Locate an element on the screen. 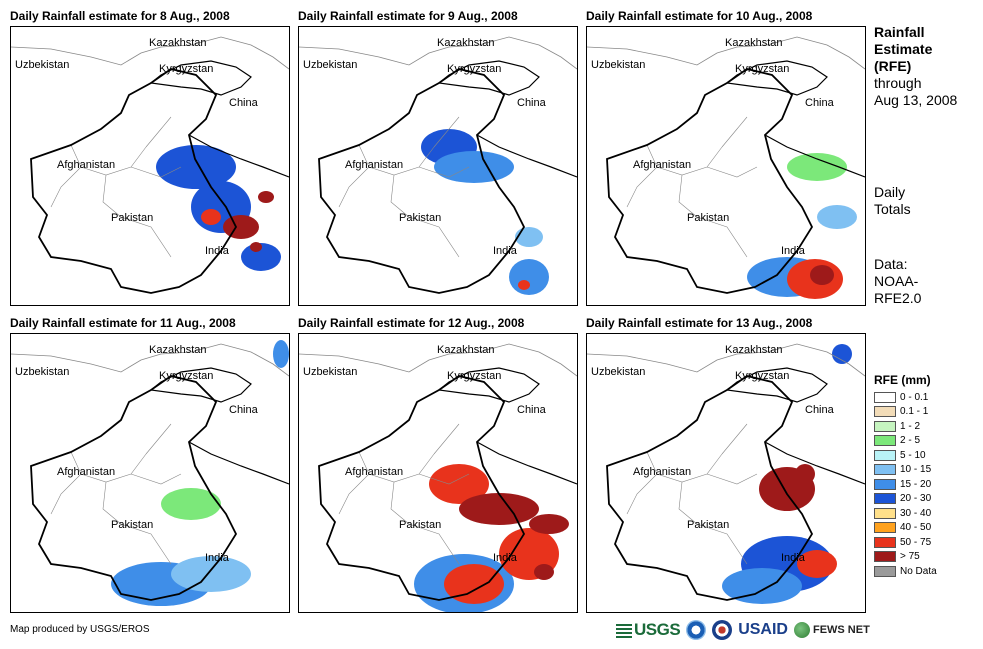 The width and height of the screenshot is (983, 649). legend-label: 15 - 20 is located at coordinates (916, 484).